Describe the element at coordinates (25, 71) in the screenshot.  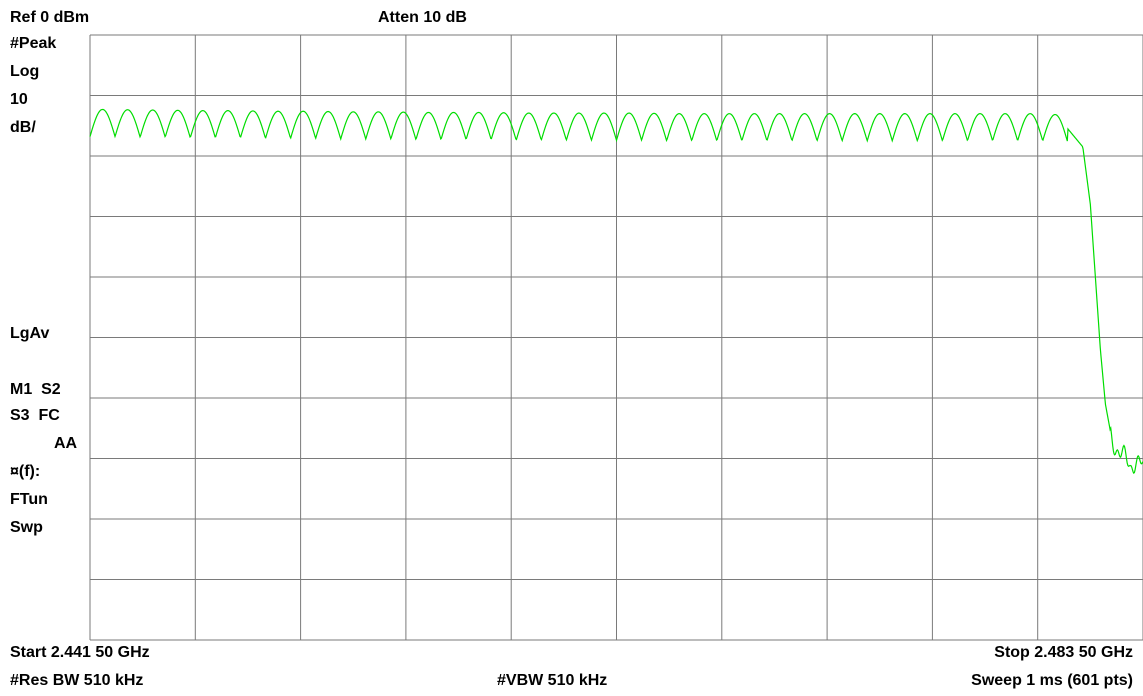
I see `scale-type-label: Log` at that location.